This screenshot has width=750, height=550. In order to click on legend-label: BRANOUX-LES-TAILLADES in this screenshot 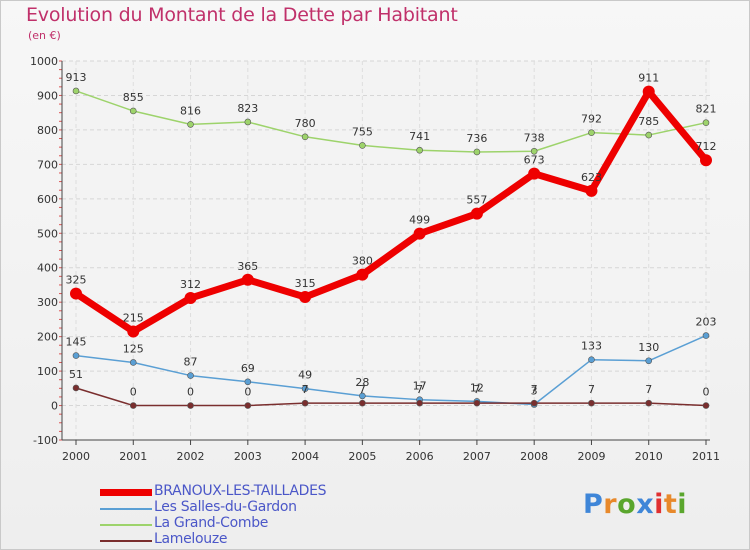, I will do `click(240, 491)`.